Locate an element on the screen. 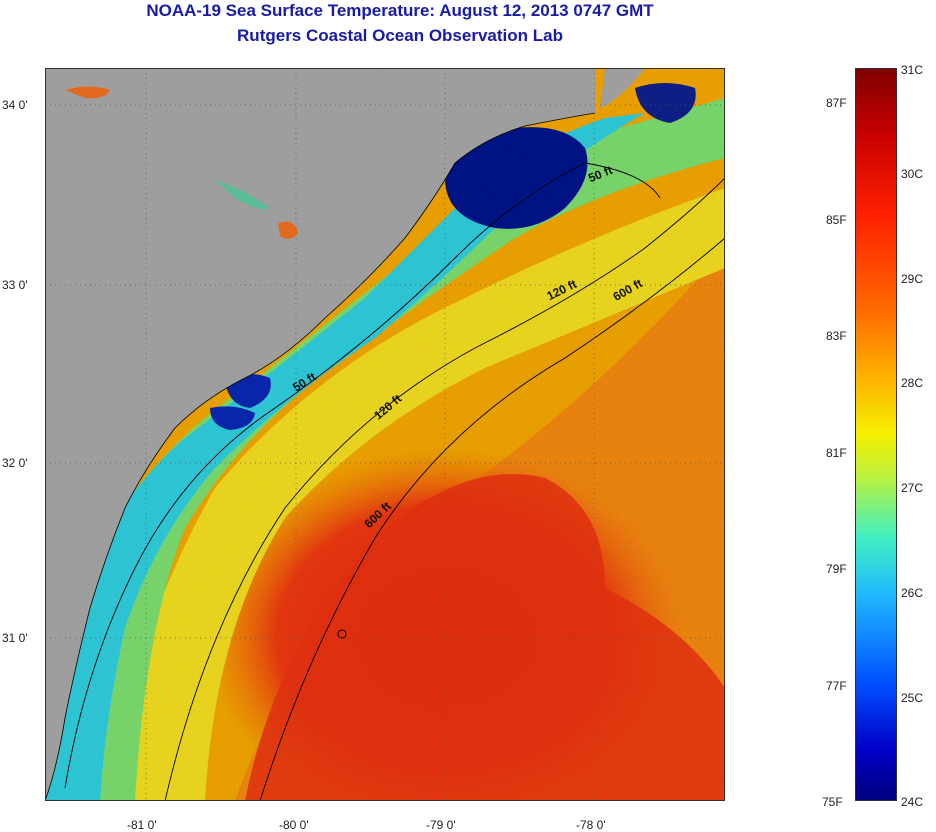  cbar-f-81: 81F is located at coordinates (836, 453).